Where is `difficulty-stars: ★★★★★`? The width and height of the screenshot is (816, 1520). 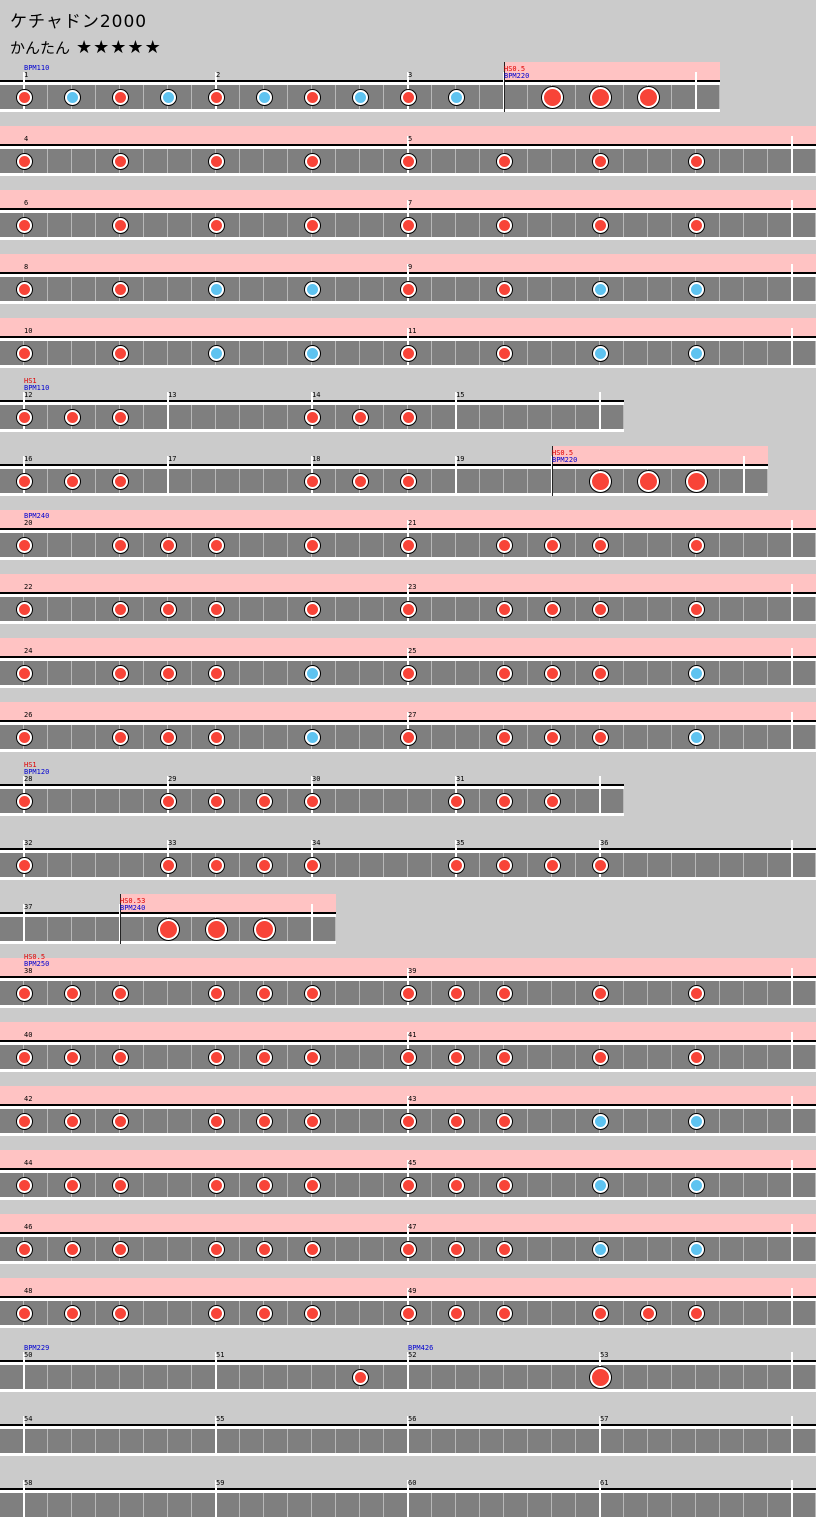
difficulty-stars: ★★★★★ is located at coordinates (119, 47).